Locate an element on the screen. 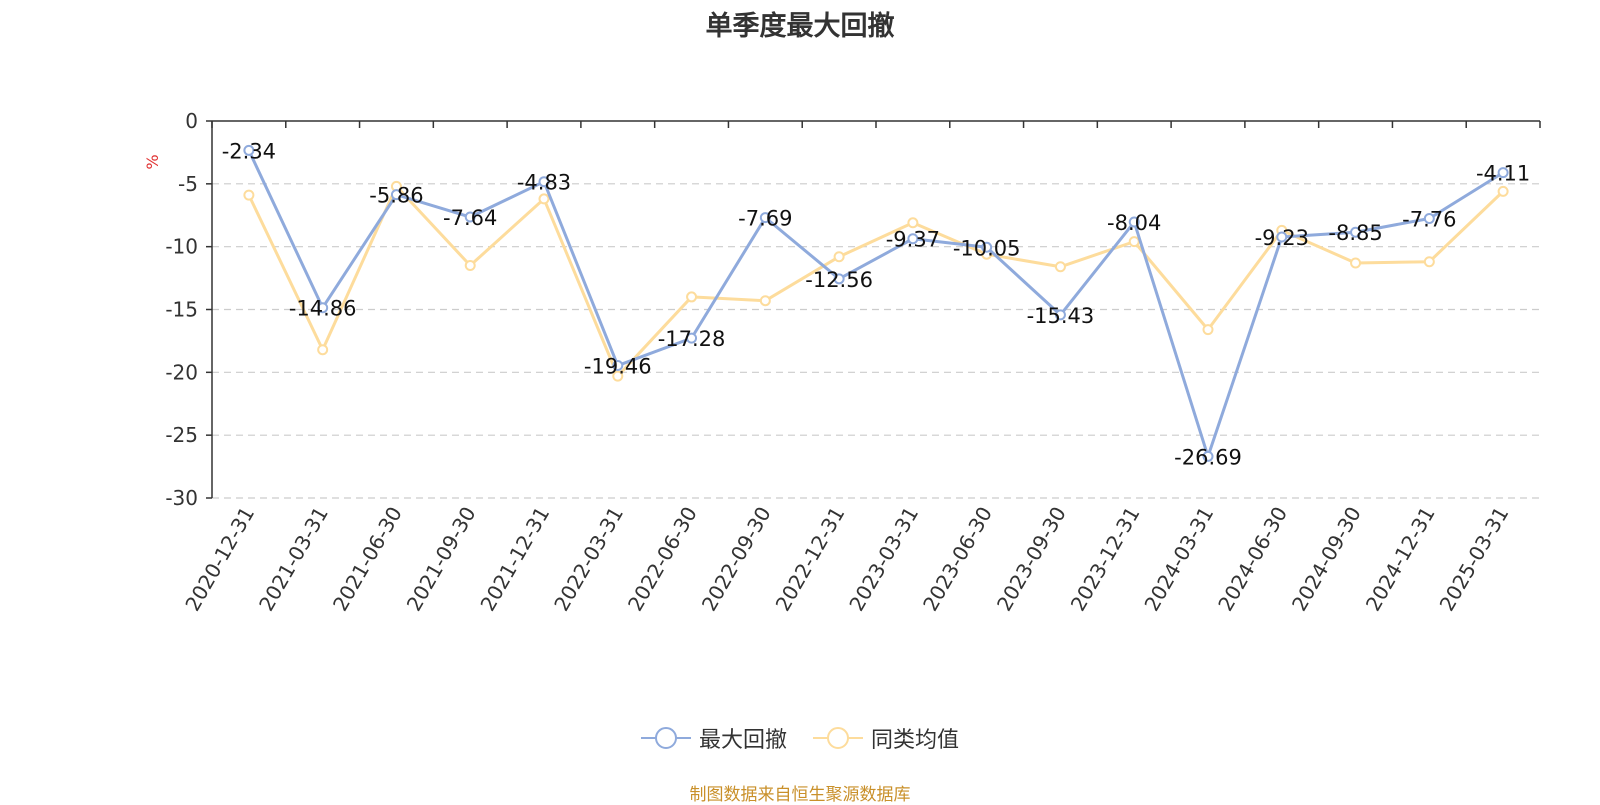  y-tick-label: -5 is located at coordinates (188, 184).